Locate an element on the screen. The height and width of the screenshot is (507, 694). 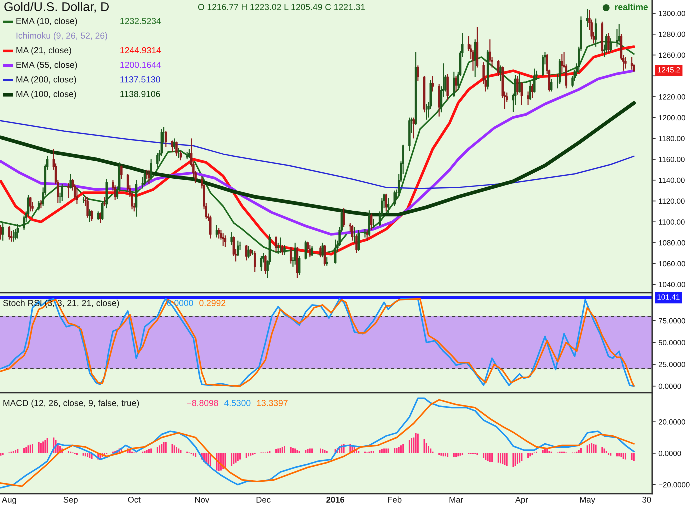
x-tick-label: Nov is located at coordinates (202, 500).